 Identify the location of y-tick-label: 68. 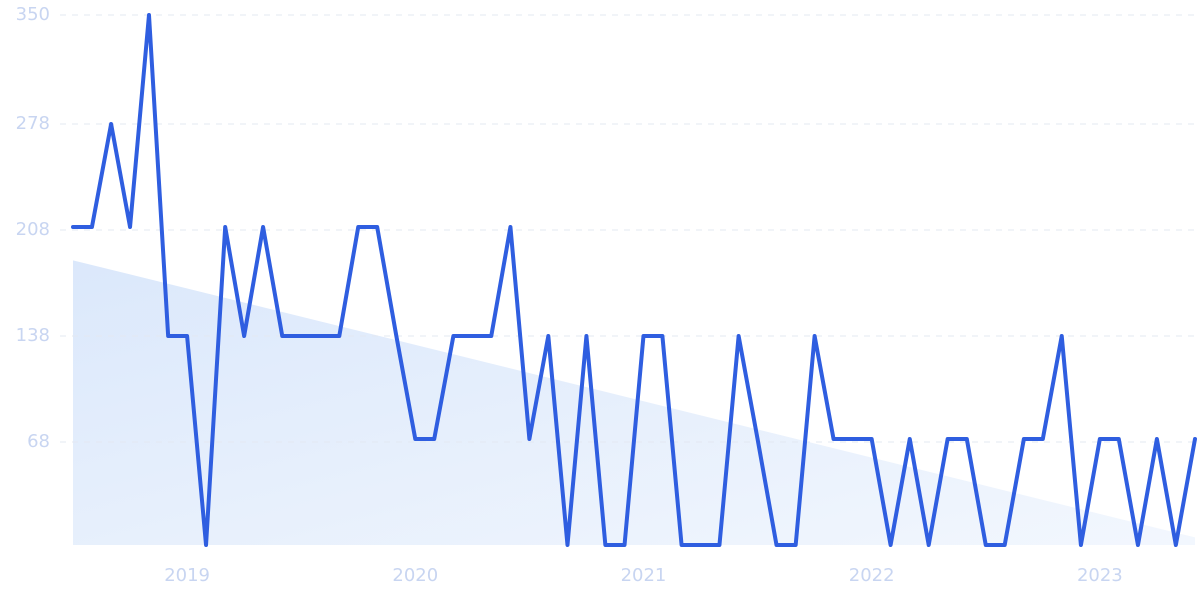
(38, 441).